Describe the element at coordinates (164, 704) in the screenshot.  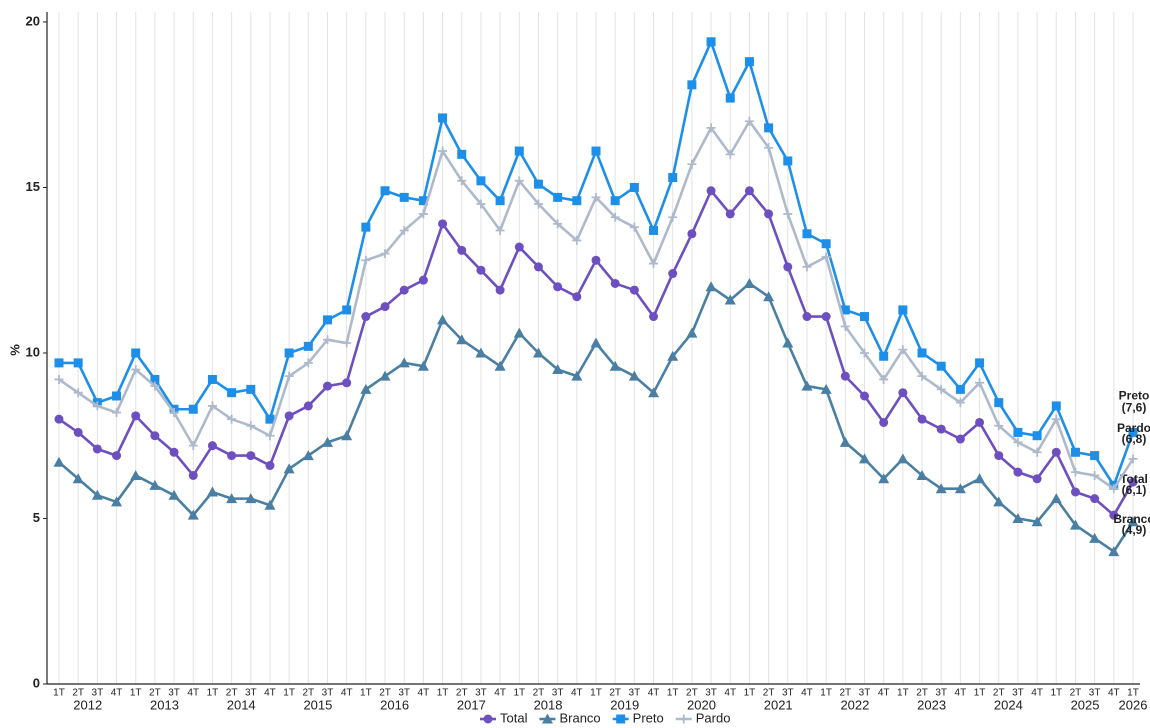
I see `year-label: 2013` at that location.